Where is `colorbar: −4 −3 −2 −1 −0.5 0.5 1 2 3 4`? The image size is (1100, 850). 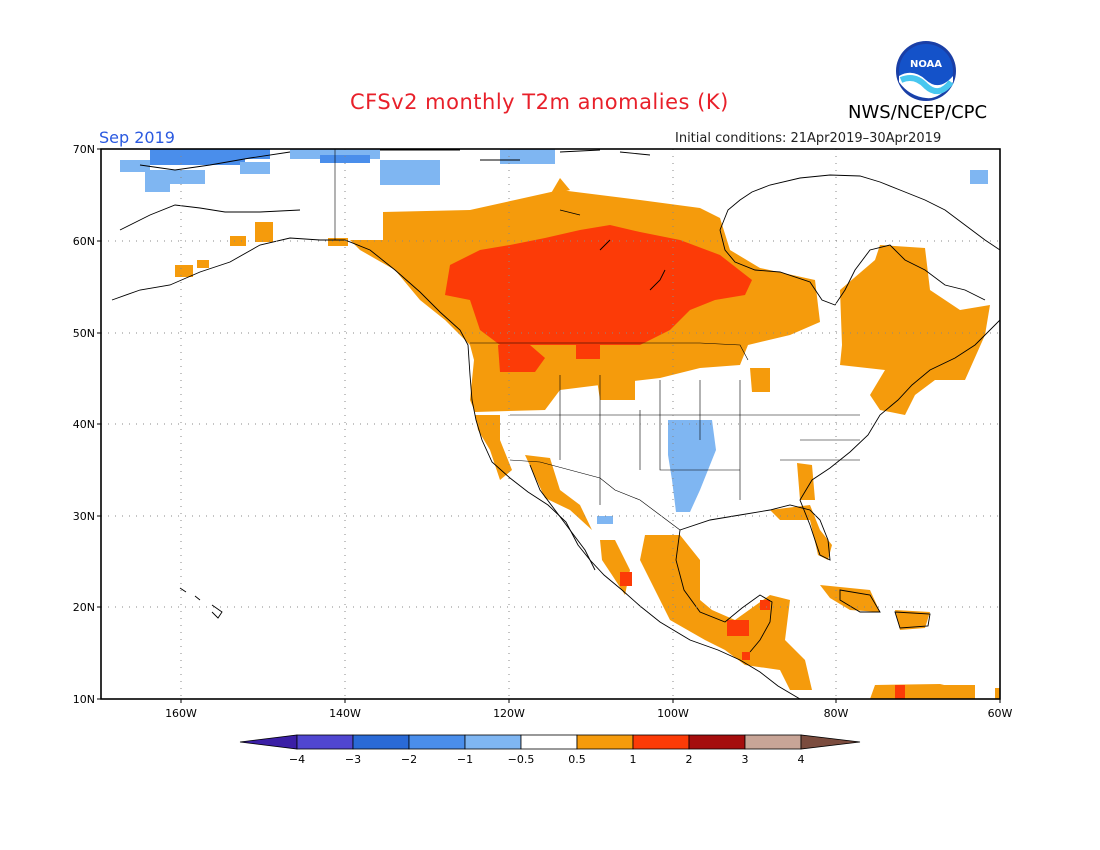 colorbar: −4 −3 −2 −1 −0.5 0.5 1 2 3 4 is located at coordinates (550, 750).